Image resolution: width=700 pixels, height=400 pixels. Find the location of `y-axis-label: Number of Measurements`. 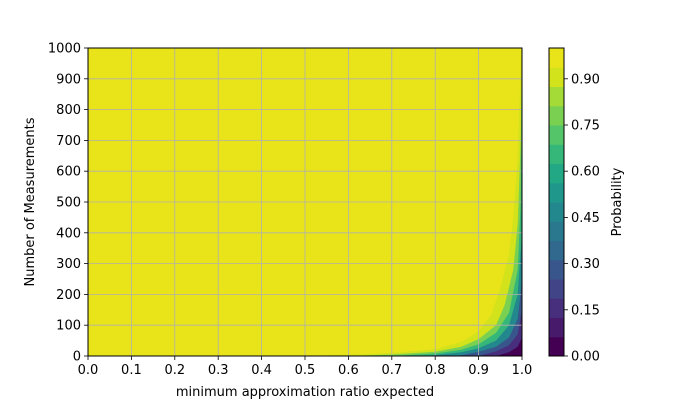

y-axis-label: Number of Measurements is located at coordinates (30, 201).